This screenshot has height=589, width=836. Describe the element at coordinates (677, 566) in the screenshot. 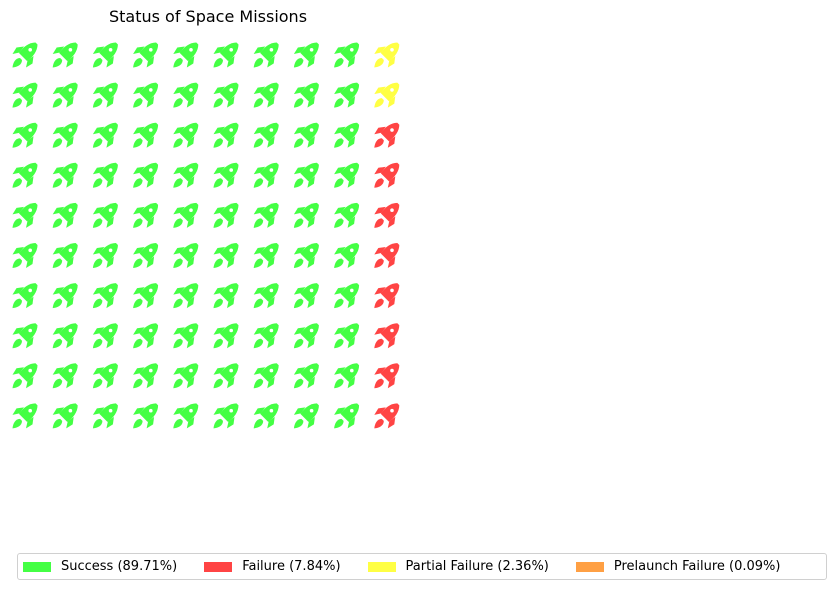

I see `legend-entry: Prelaunch Failure (0.09%)` at that location.